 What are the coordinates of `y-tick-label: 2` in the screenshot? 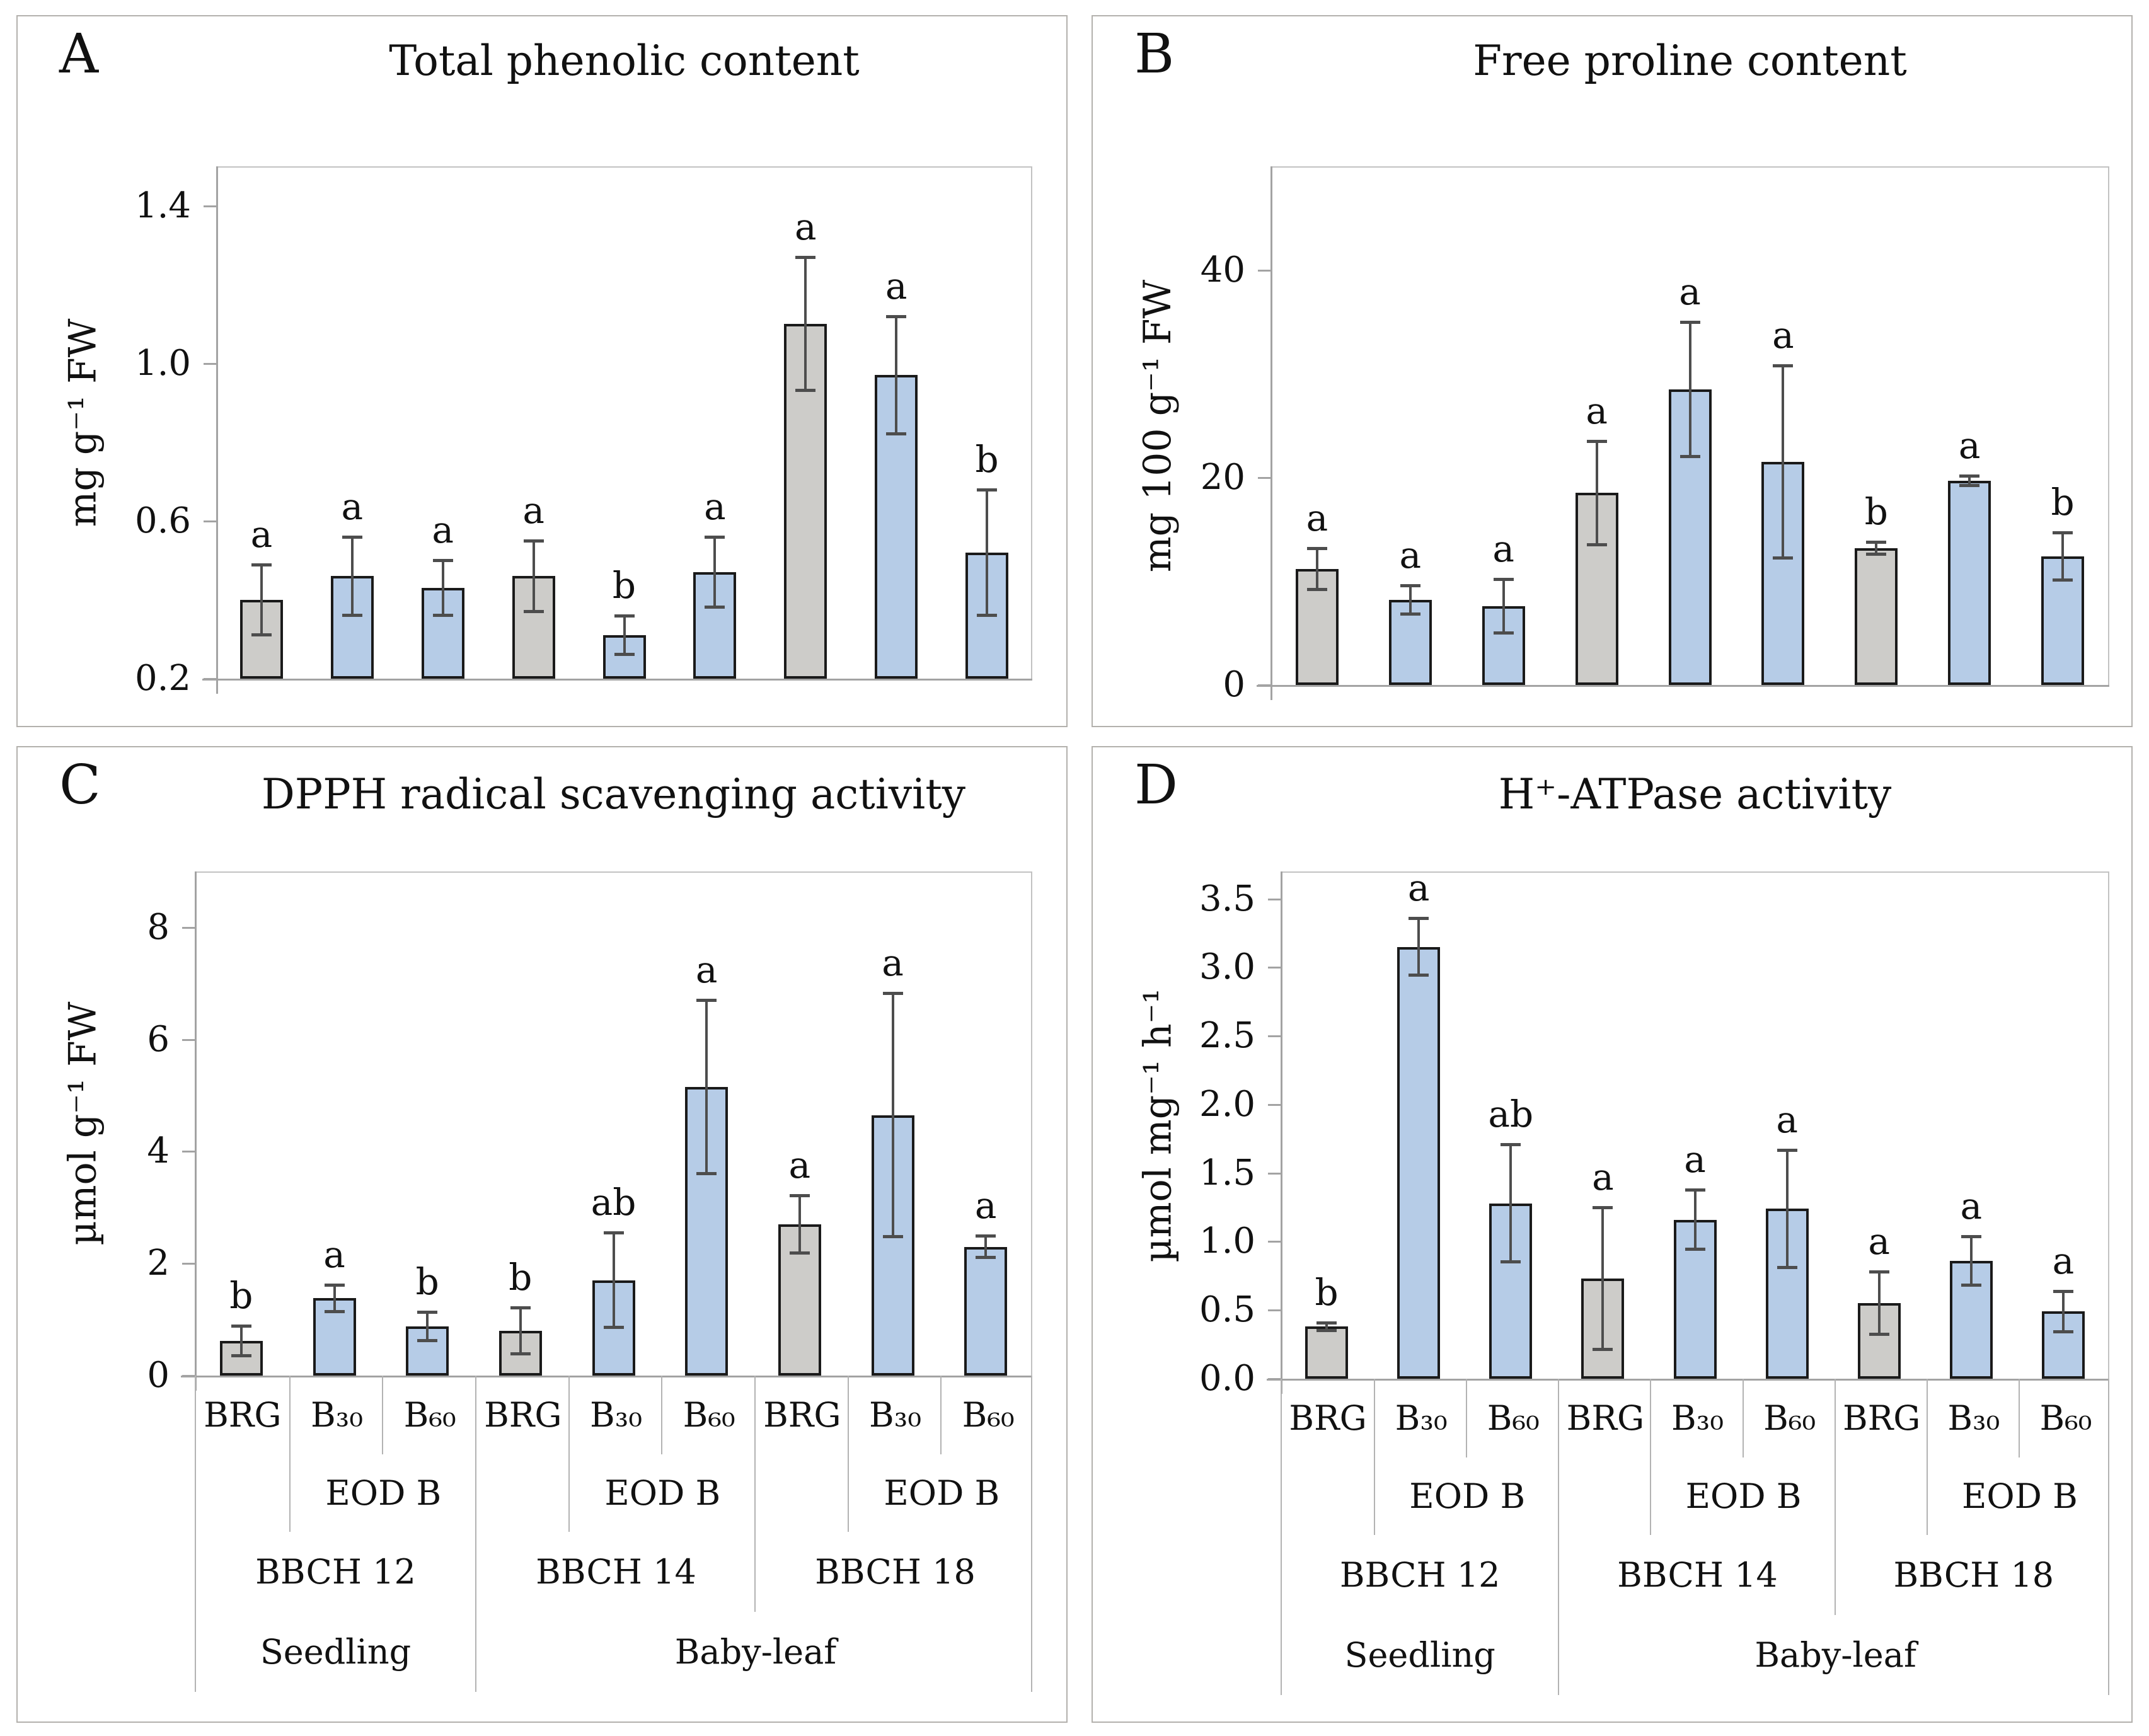 It's located at (158, 1263).